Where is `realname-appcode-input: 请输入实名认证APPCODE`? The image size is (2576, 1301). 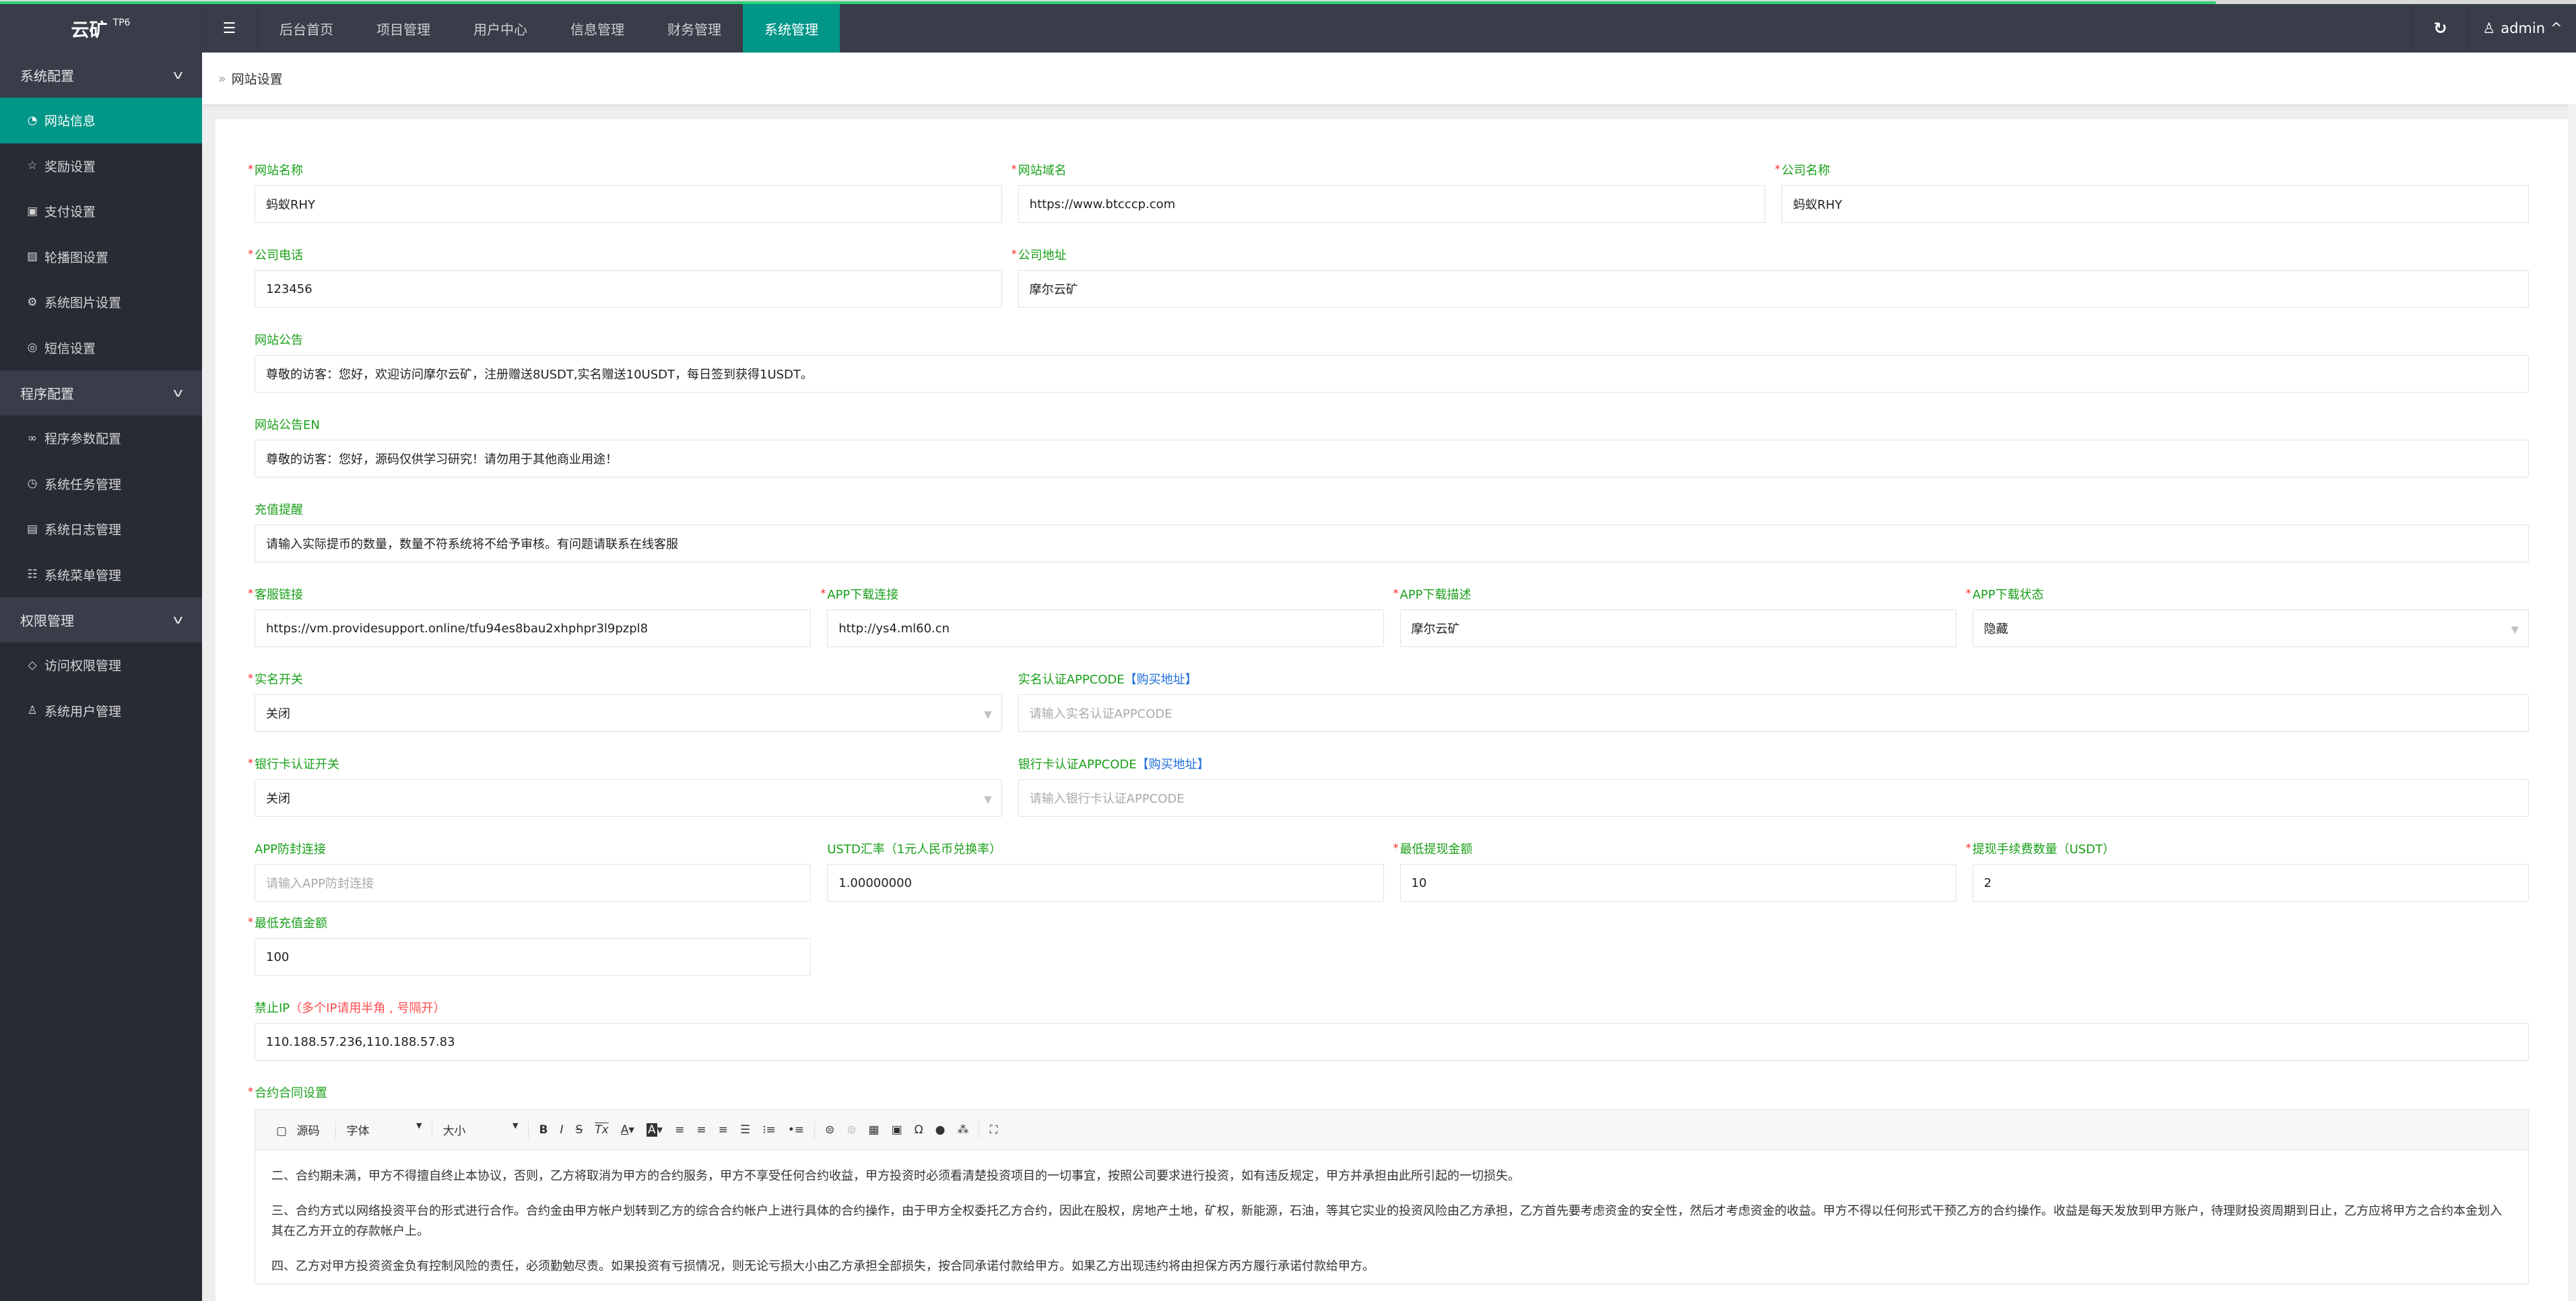
realname-appcode-input: 请输入实名认证APPCODE is located at coordinates (1773, 713).